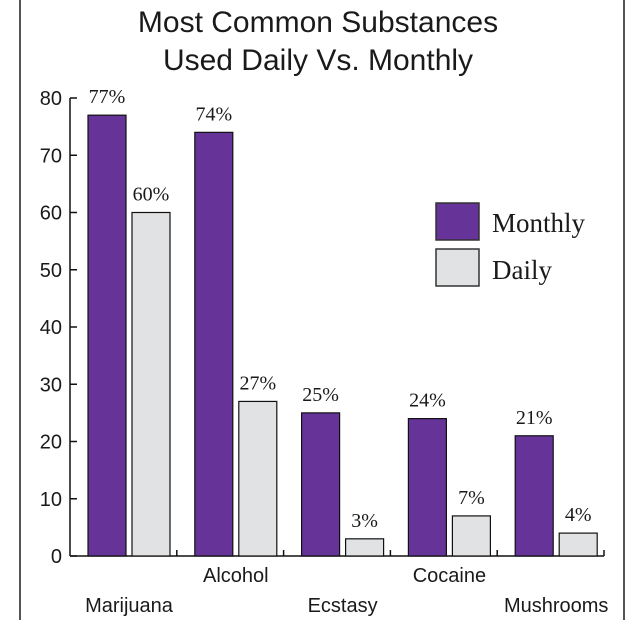 The image size is (632, 620). What do you see at coordinates (129, 606) in the screenshot?
I see `category-label: Marijuana` at bounding box center [129, 606].